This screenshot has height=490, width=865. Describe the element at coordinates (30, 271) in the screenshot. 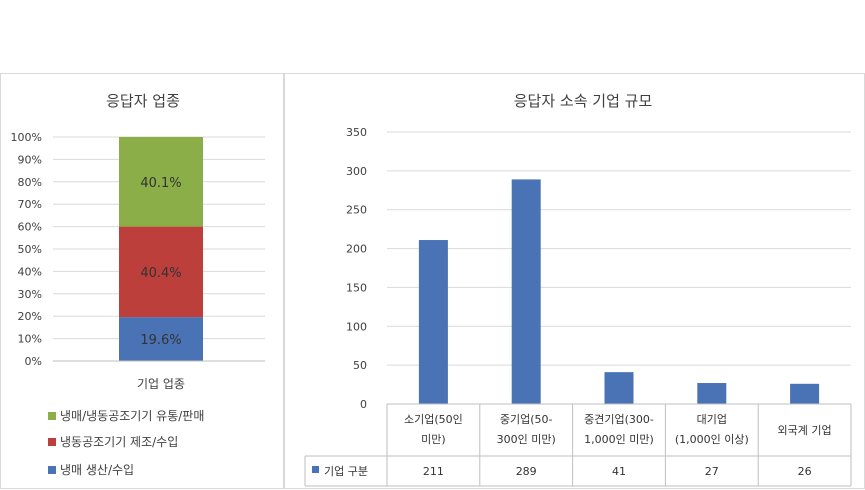

I see `left-y-tick-label: 40%` at that location.